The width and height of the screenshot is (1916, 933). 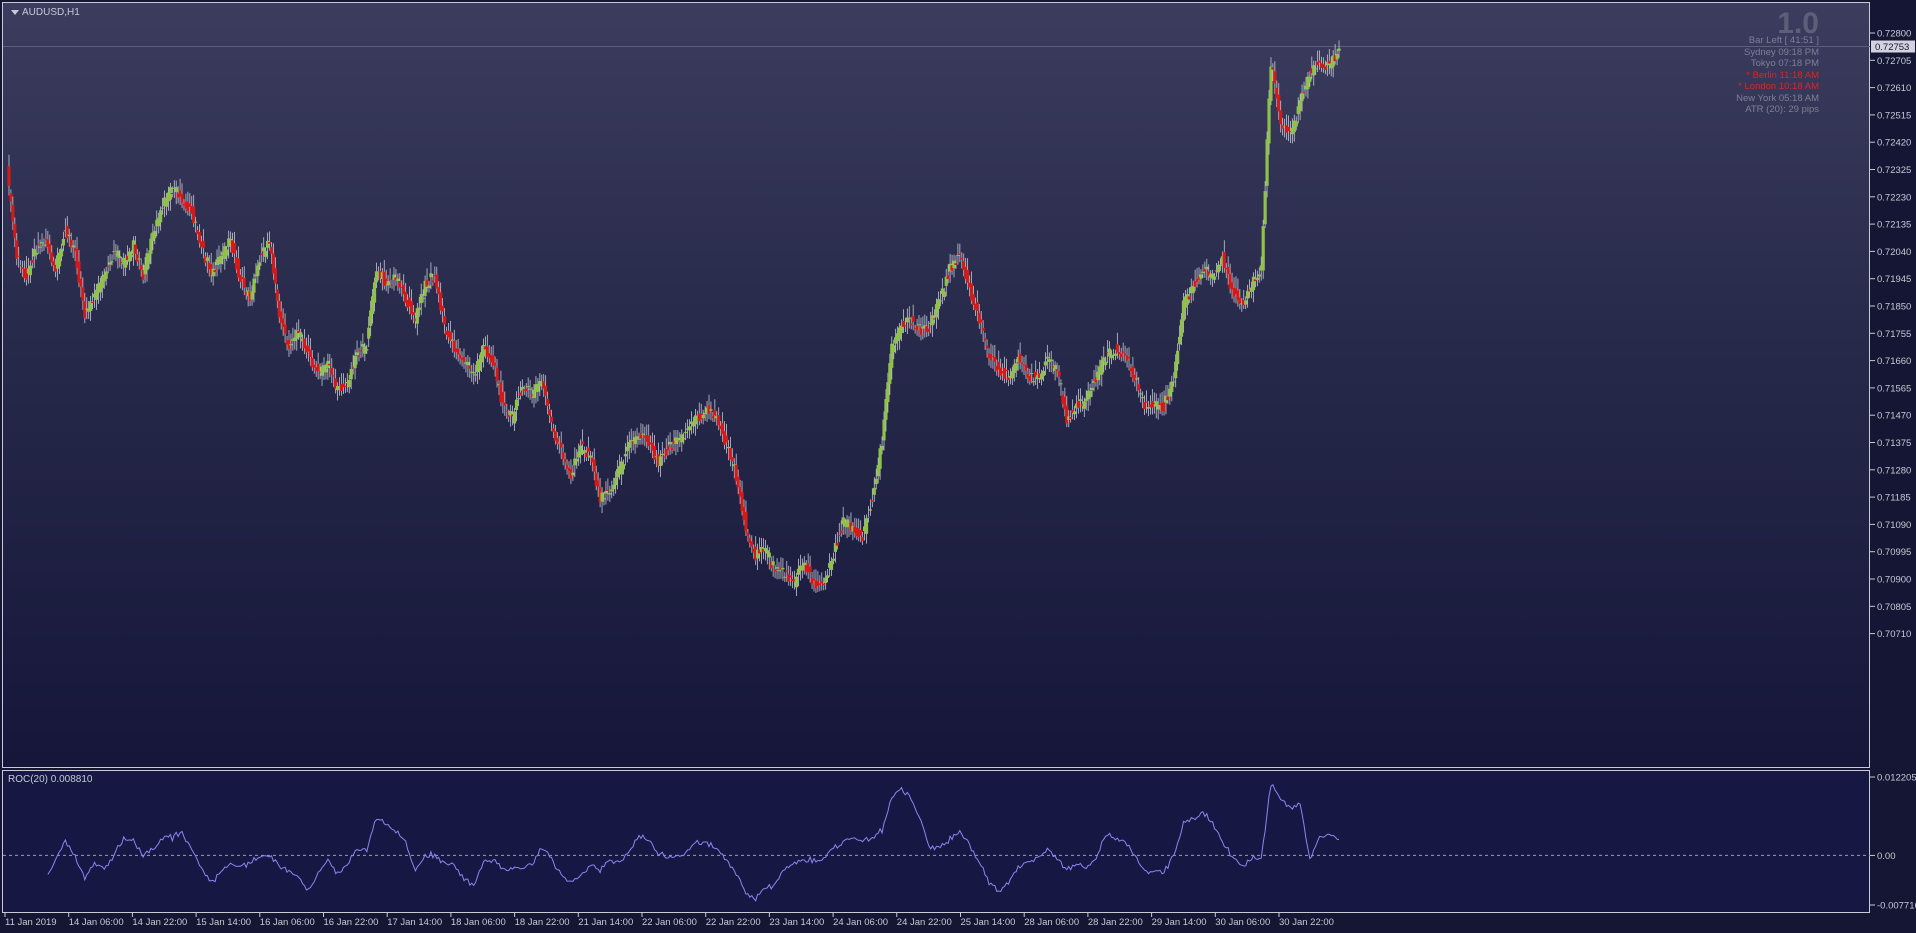 I want to click on price-tick-label: 0.71090, so click(x=1894, y=525).